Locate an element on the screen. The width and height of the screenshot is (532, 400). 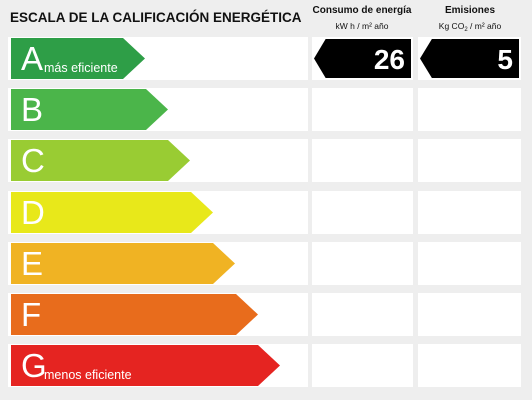
energy-column-unit: kW h / m² año is located at coordinates (362, 26).